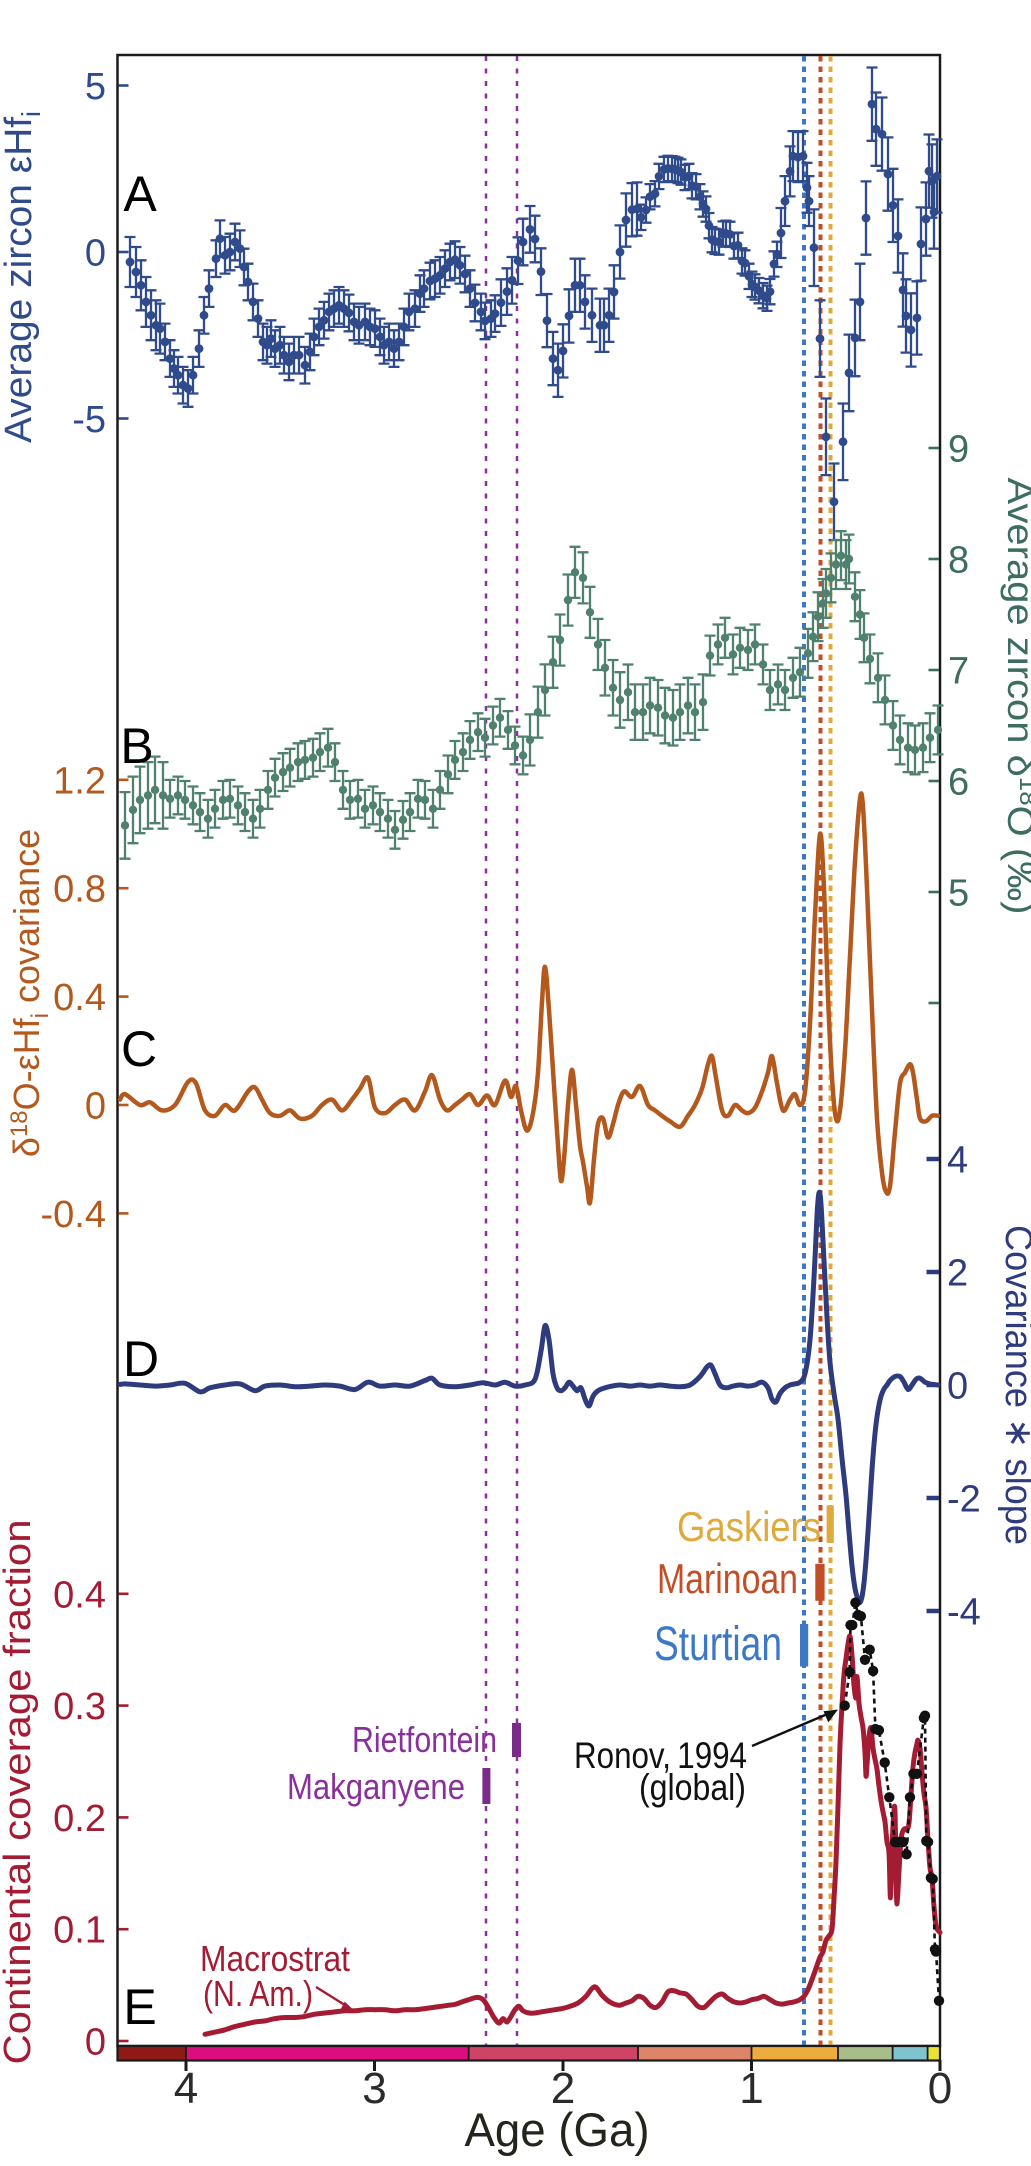 Image resolution: width=1031 pixels, height=2166 pixels. What do you see at coordinates (718, 1644) in the screenshot?
I see `svg-text: Sturtian` at bounding box center [718, 1644].